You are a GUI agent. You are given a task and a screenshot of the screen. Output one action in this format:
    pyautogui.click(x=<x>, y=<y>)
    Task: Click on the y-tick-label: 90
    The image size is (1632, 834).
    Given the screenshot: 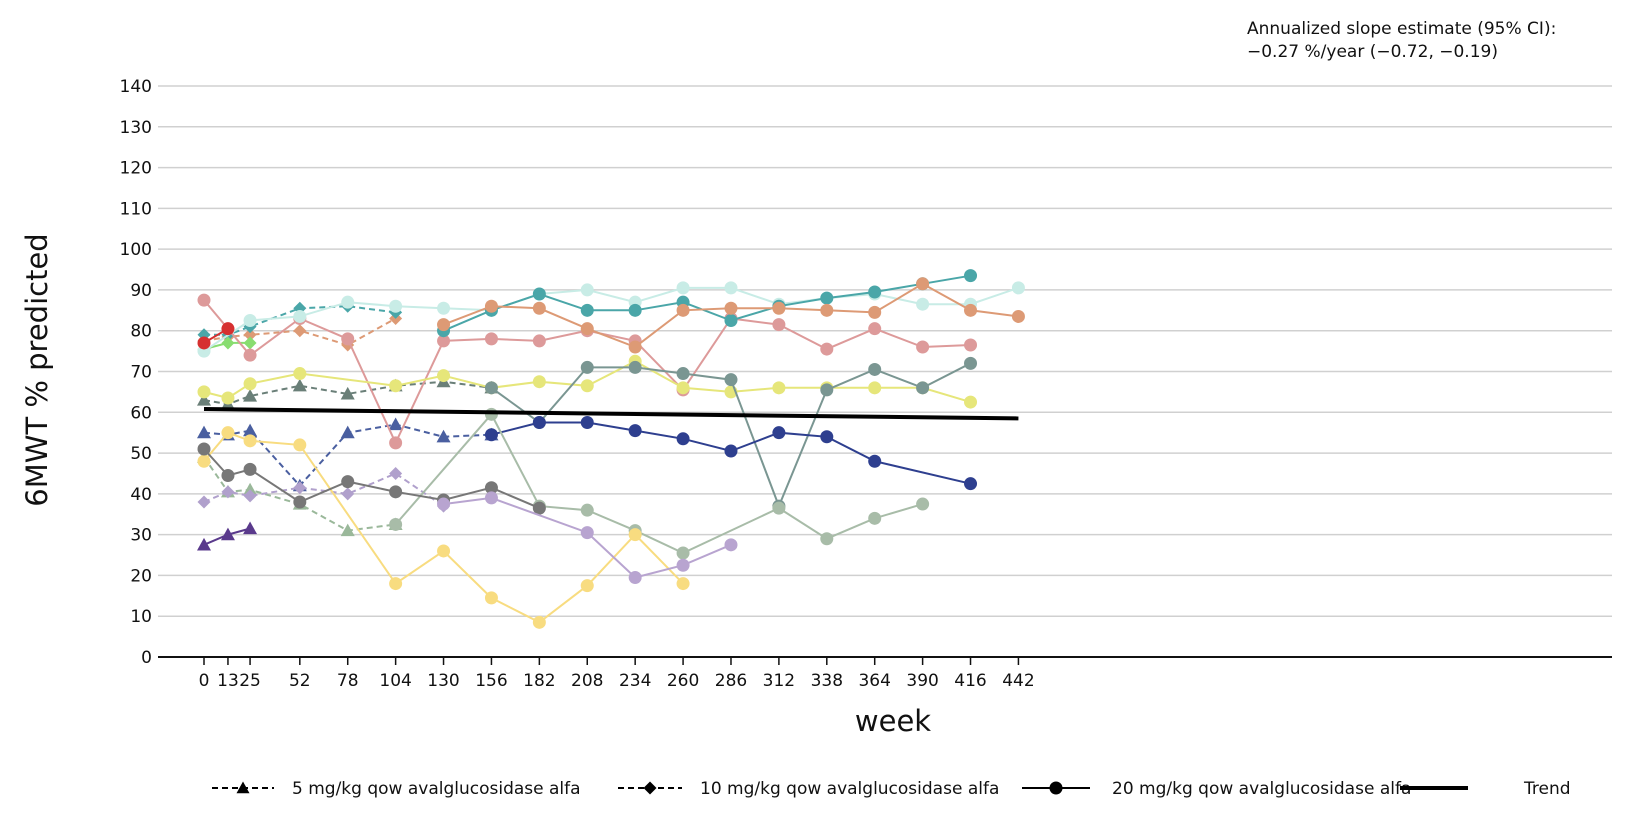 What is the action you would take?
    pyautogui.click(x=141, y=291)
    